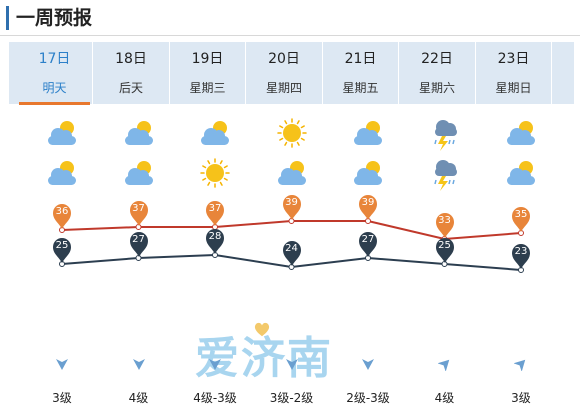  What do you see at coordinates (62, 211) in the screenshot?
I see `high-temp-pin-label: 36` at bounding box center [62, 211].